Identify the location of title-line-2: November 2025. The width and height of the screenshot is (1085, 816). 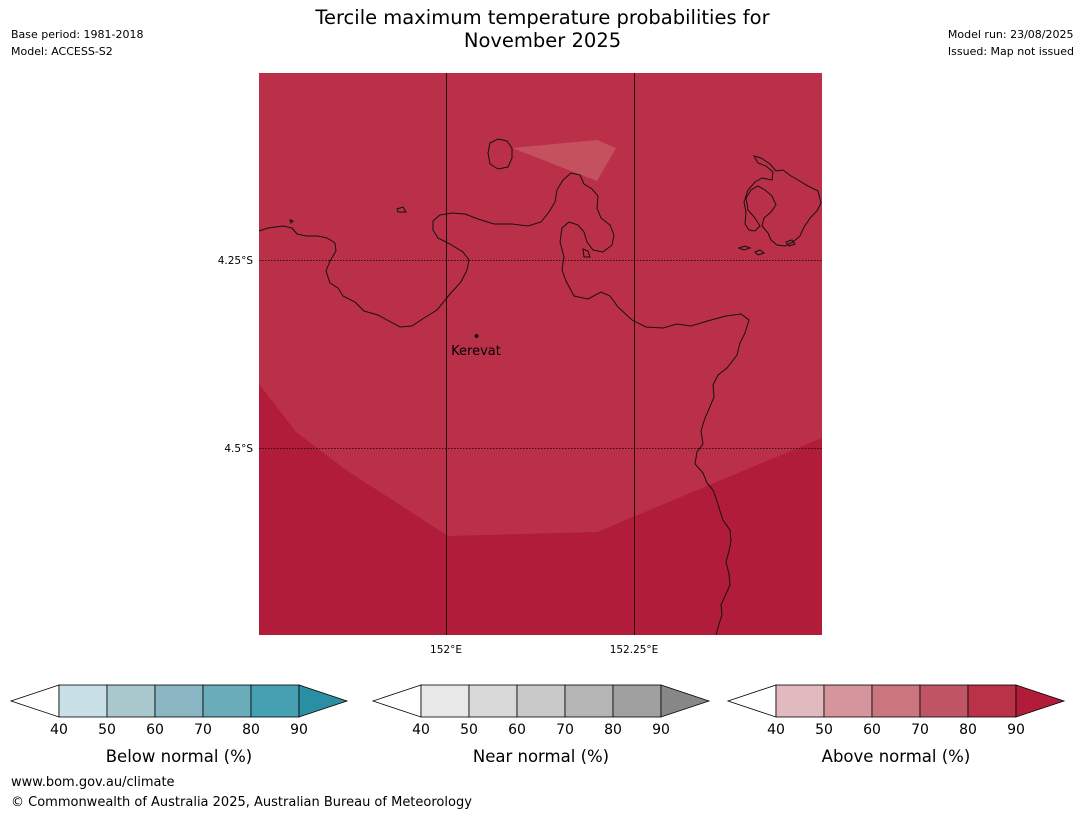
(542, 40).